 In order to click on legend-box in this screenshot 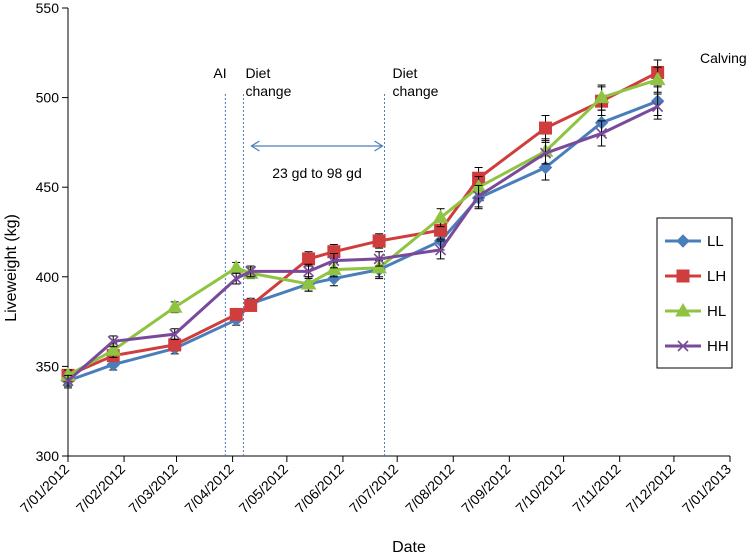, I will do `click(694, 293)`.